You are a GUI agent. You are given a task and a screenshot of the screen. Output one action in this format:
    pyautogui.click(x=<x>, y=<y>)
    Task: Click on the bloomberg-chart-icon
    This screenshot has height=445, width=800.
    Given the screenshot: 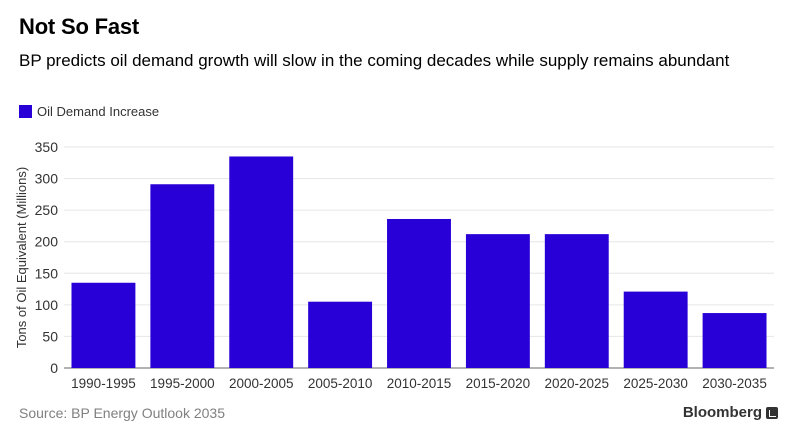 What is the action you would take?
    pyautogui.click(x=772, y=412)
    